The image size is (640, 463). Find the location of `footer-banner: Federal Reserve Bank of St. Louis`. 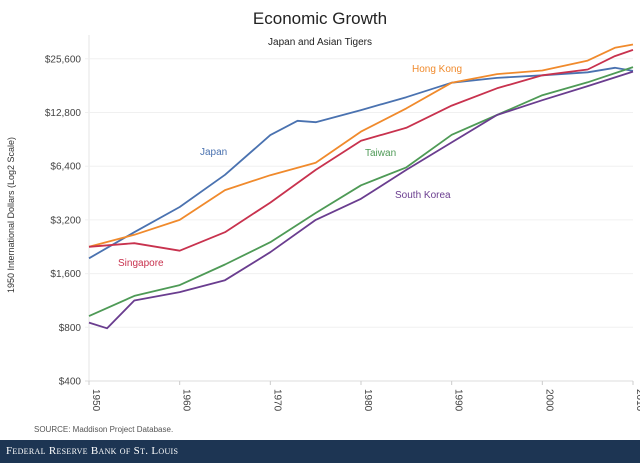

footer-banner: Federal Reserve Bank of St. Louis is located at coordinates (320, 451).